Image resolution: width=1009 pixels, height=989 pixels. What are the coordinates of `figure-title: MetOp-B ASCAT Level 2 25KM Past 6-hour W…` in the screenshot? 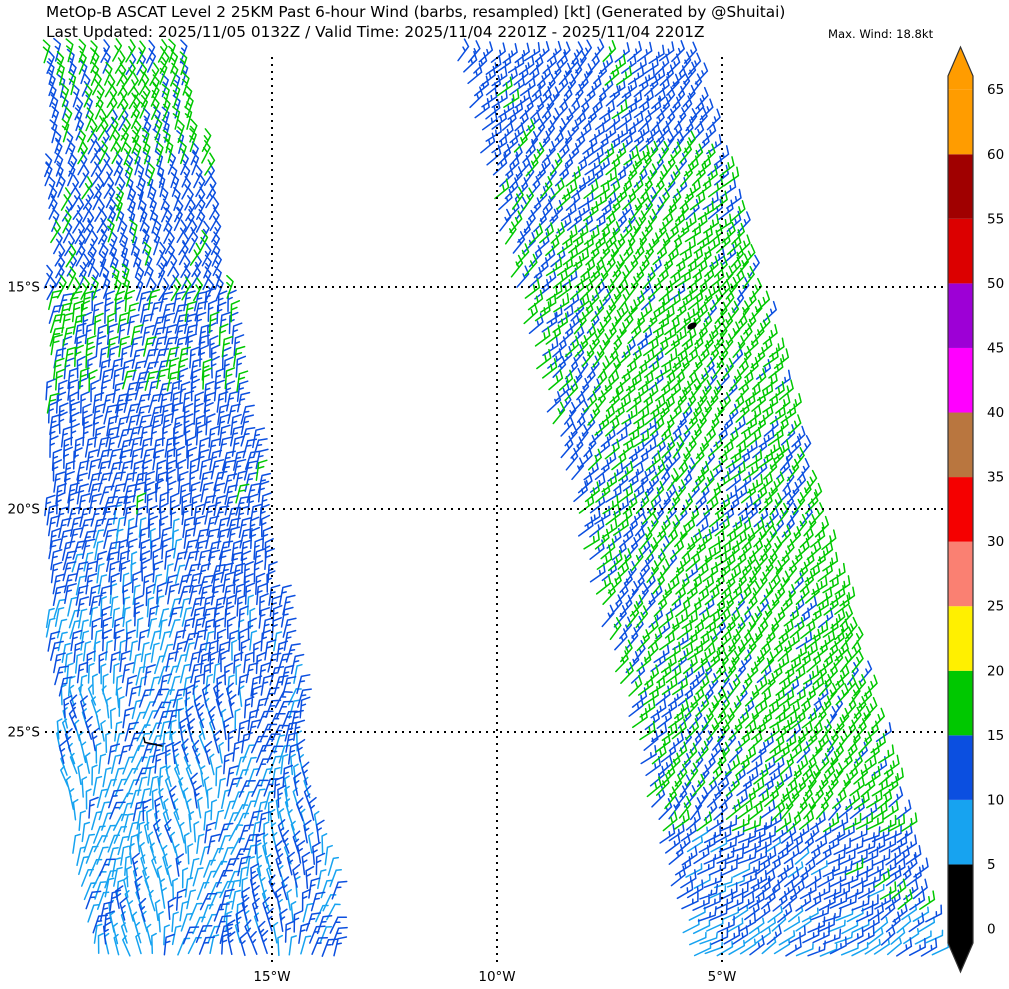 It's located at (416, 12).